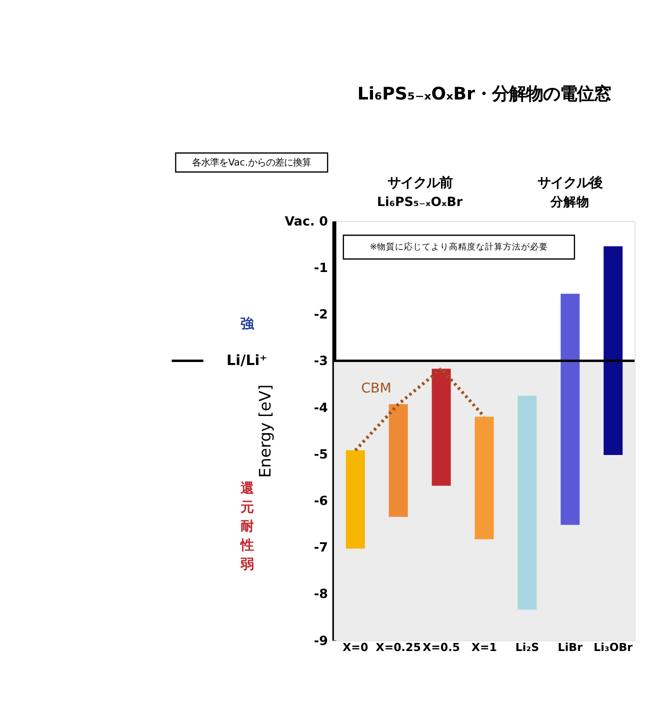  Describe the element at coordinates (321, 314) in the screenshot. I see `y-tick-label: -2` at that location.